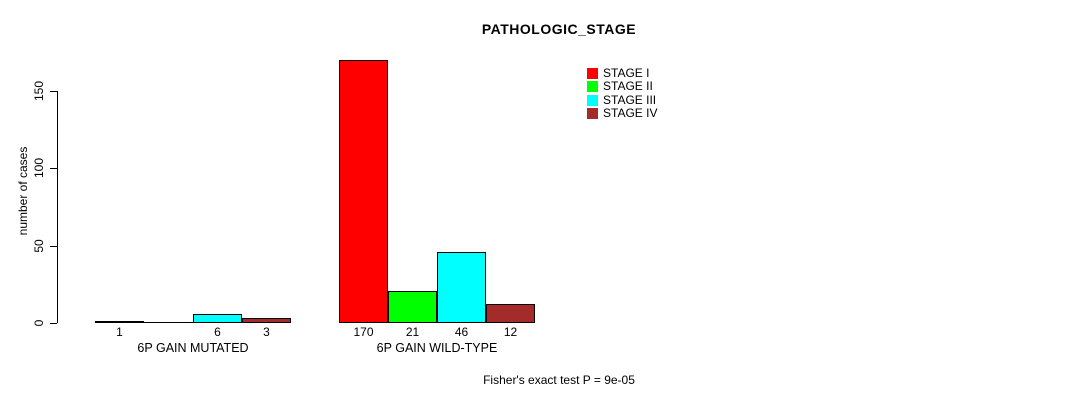 This screenshot has height=400, width=1090. I want to click on bar-value-label: 170, so click(363, 332).